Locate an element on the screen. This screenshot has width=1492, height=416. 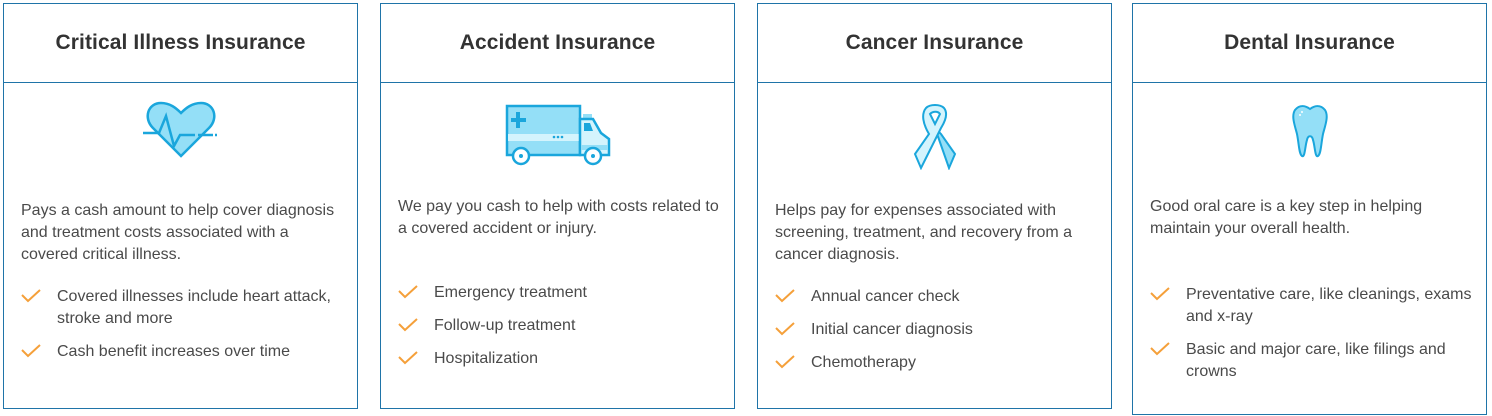
feature-item: Follow-up treatment is located at coordinates (561, 326).